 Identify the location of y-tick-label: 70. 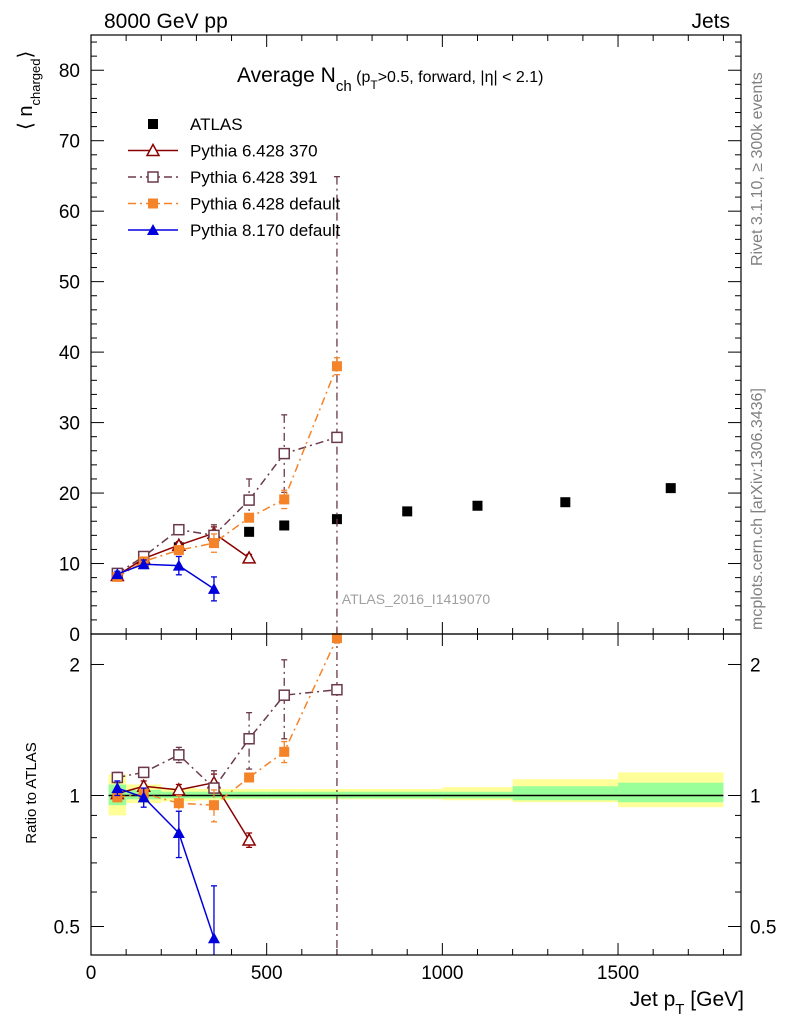
(69, 142).